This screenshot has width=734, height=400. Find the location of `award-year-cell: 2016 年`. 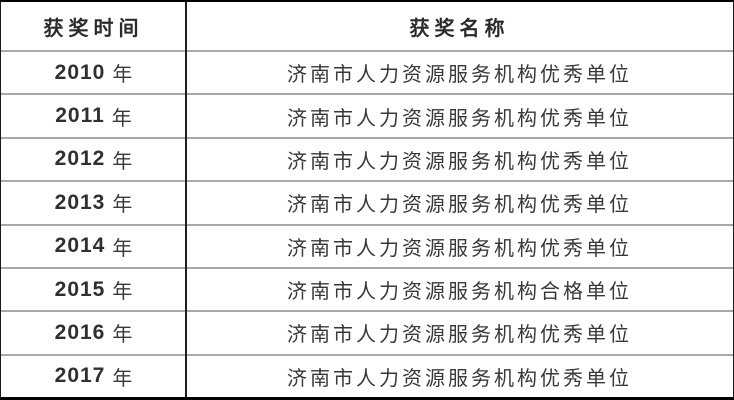

award-year-cell: 2016 年 is located at coordinates (93, 332).